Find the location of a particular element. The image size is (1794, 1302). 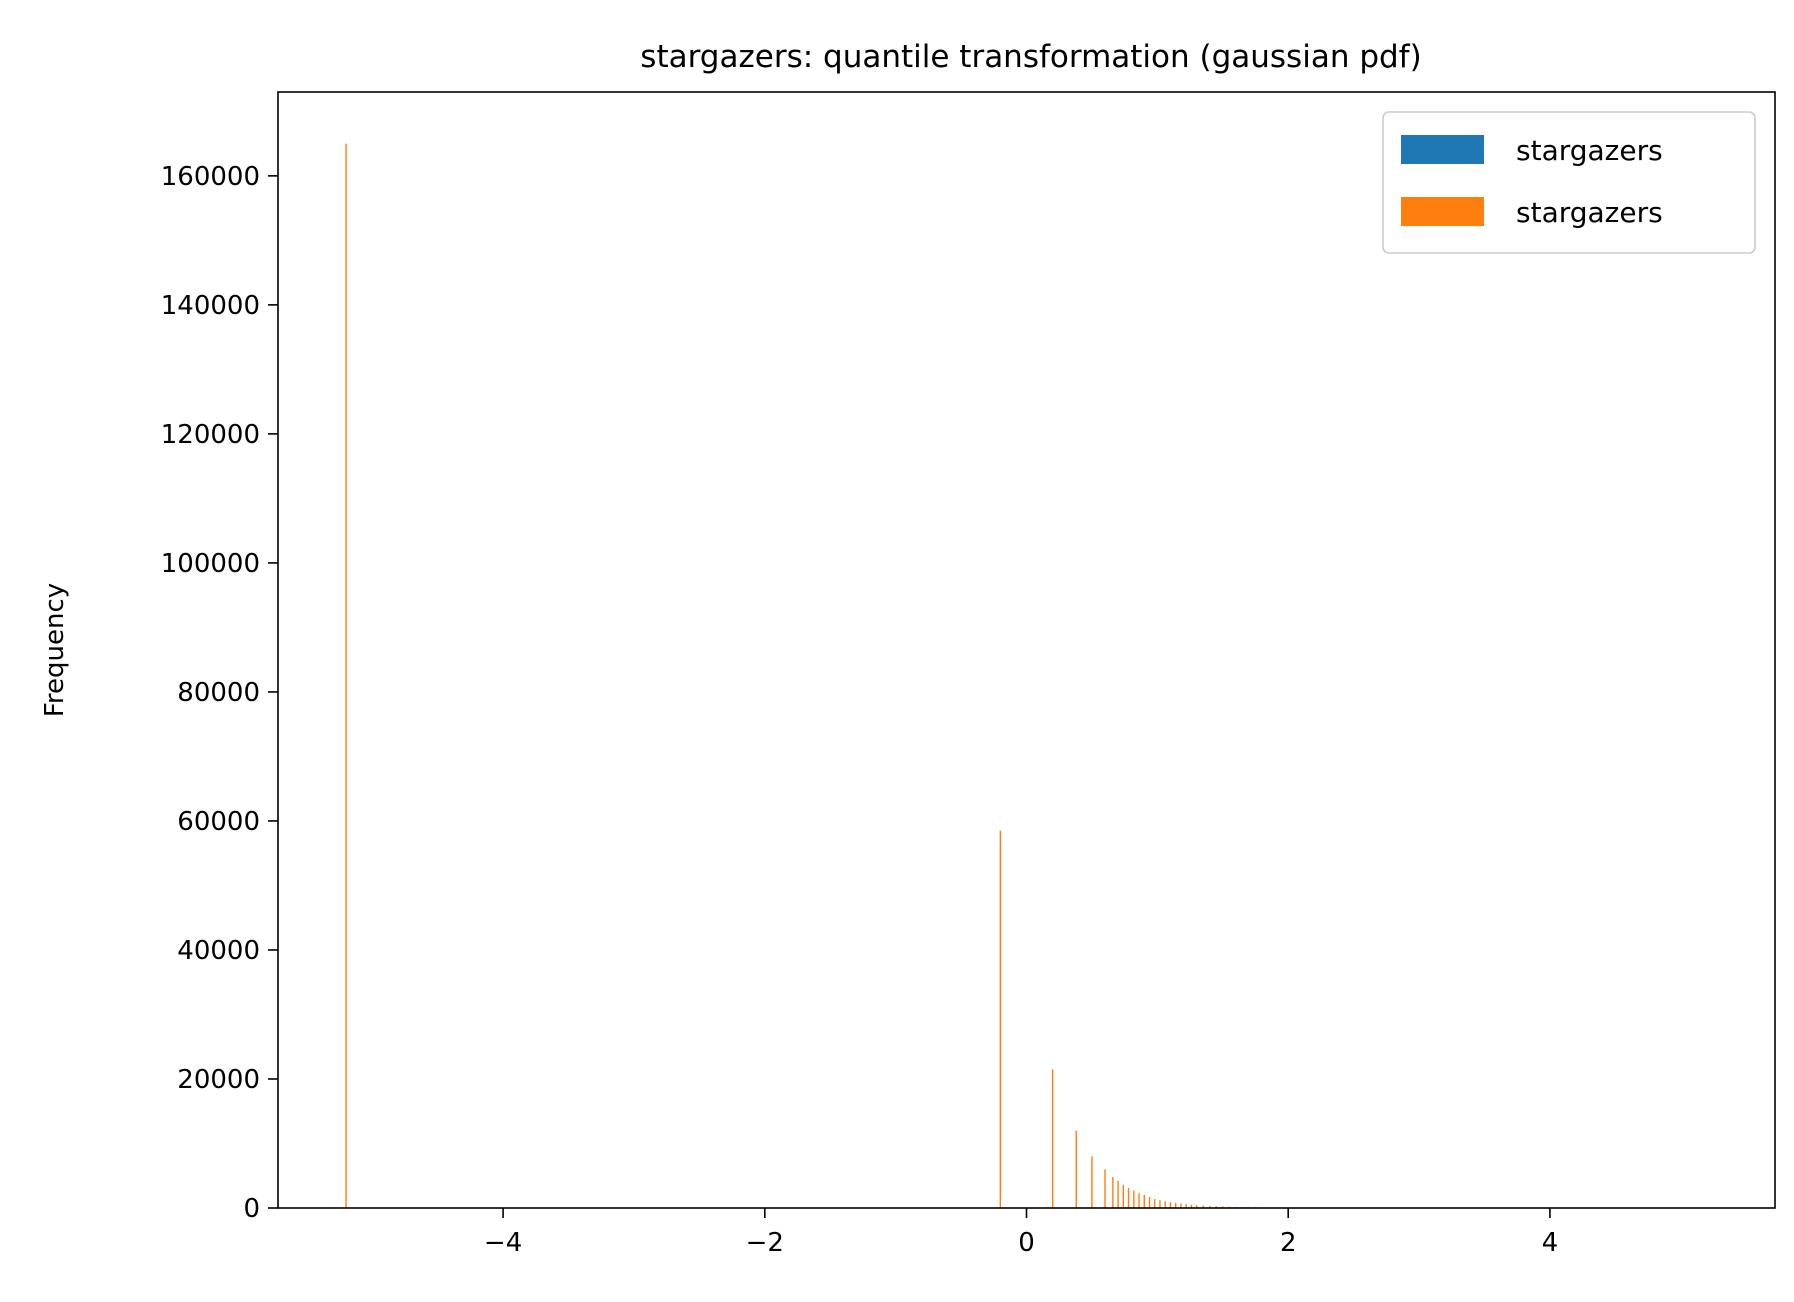

y-tick-label: 60000 is located at coordinates (218, 822).